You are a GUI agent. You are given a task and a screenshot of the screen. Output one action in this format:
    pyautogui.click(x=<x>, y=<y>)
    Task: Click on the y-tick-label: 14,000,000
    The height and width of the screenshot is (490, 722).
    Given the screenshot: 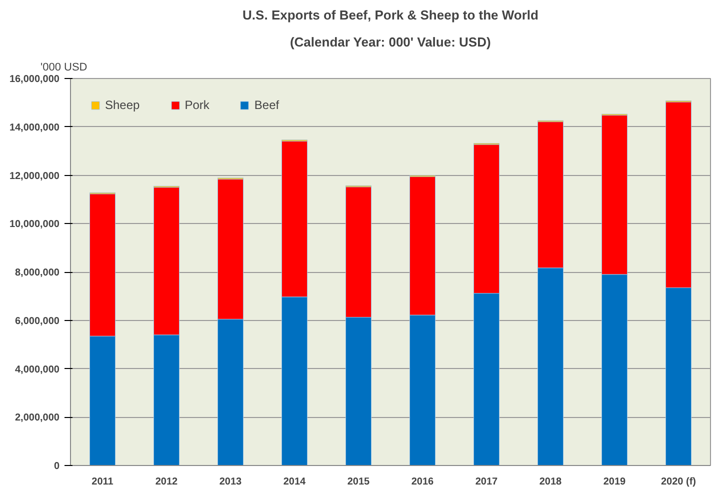 What is the action you would take?
    pyautogui.click(x=34, y=128)
    